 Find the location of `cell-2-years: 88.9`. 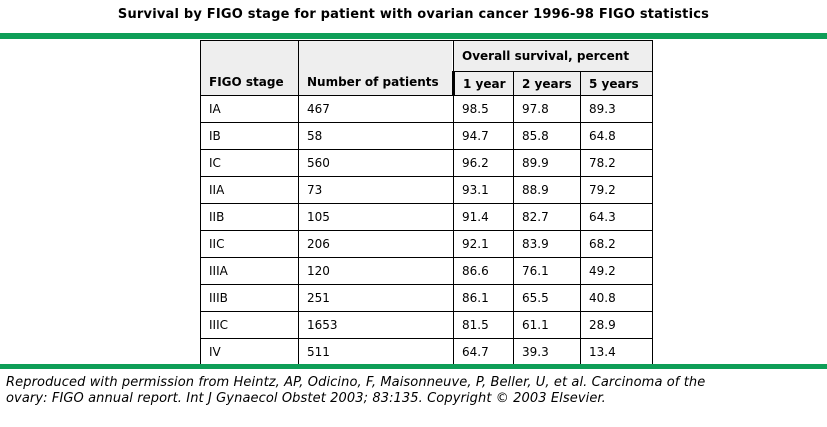

cell-2-years: 88.9 is located at coordinates (547, 190).